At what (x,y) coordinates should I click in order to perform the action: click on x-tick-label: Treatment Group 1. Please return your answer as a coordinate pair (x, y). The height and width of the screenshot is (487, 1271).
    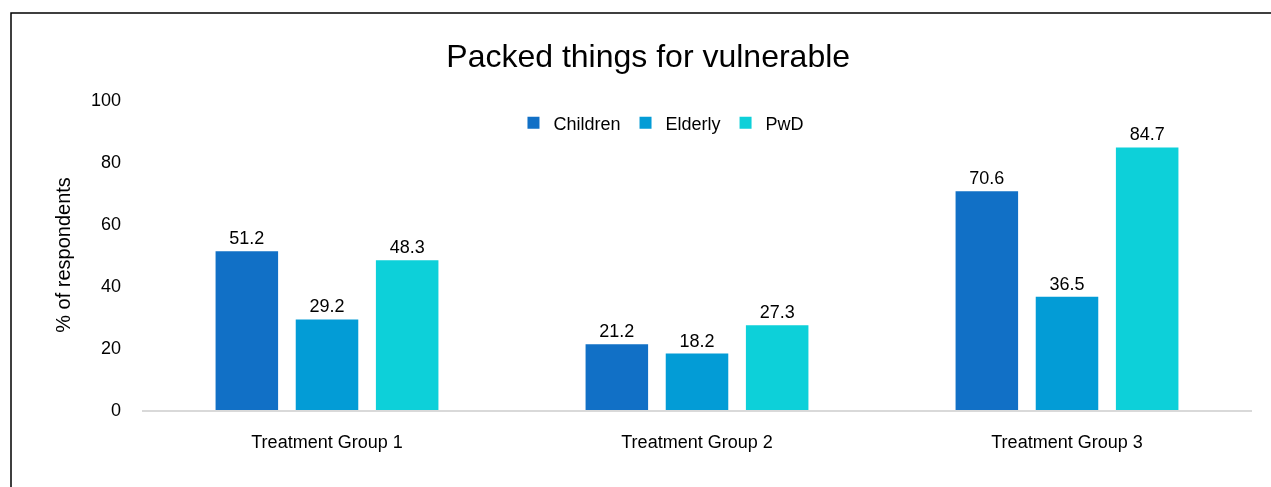
    Looking at the image, I should click on (327, 441).